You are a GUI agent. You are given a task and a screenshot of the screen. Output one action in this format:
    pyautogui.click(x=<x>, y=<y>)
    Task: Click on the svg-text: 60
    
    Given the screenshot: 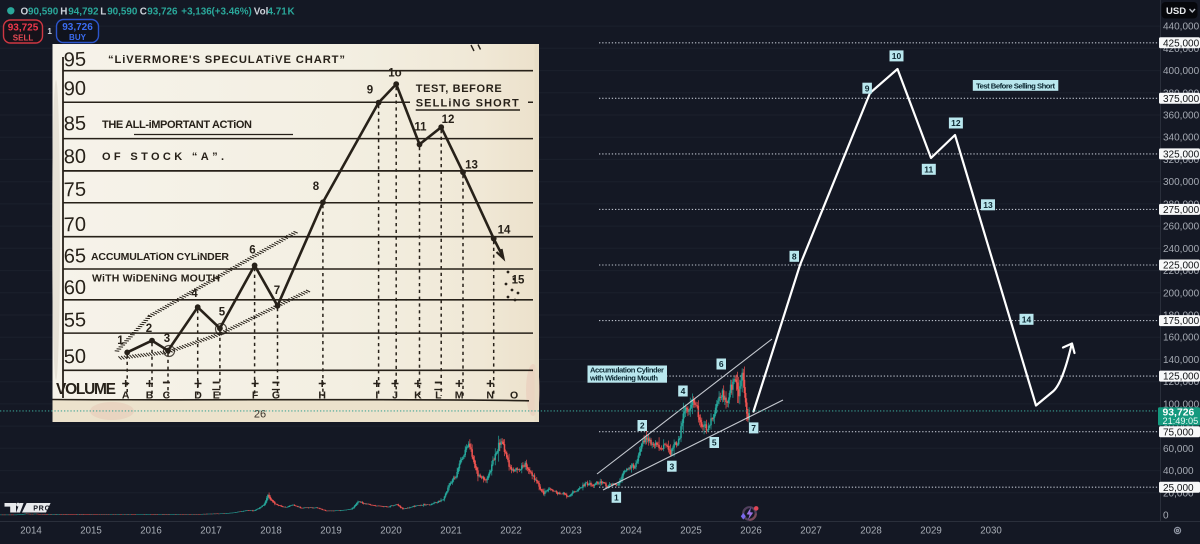 What is the action you would take?
    pyautogui.click(x=74, y=288)
    